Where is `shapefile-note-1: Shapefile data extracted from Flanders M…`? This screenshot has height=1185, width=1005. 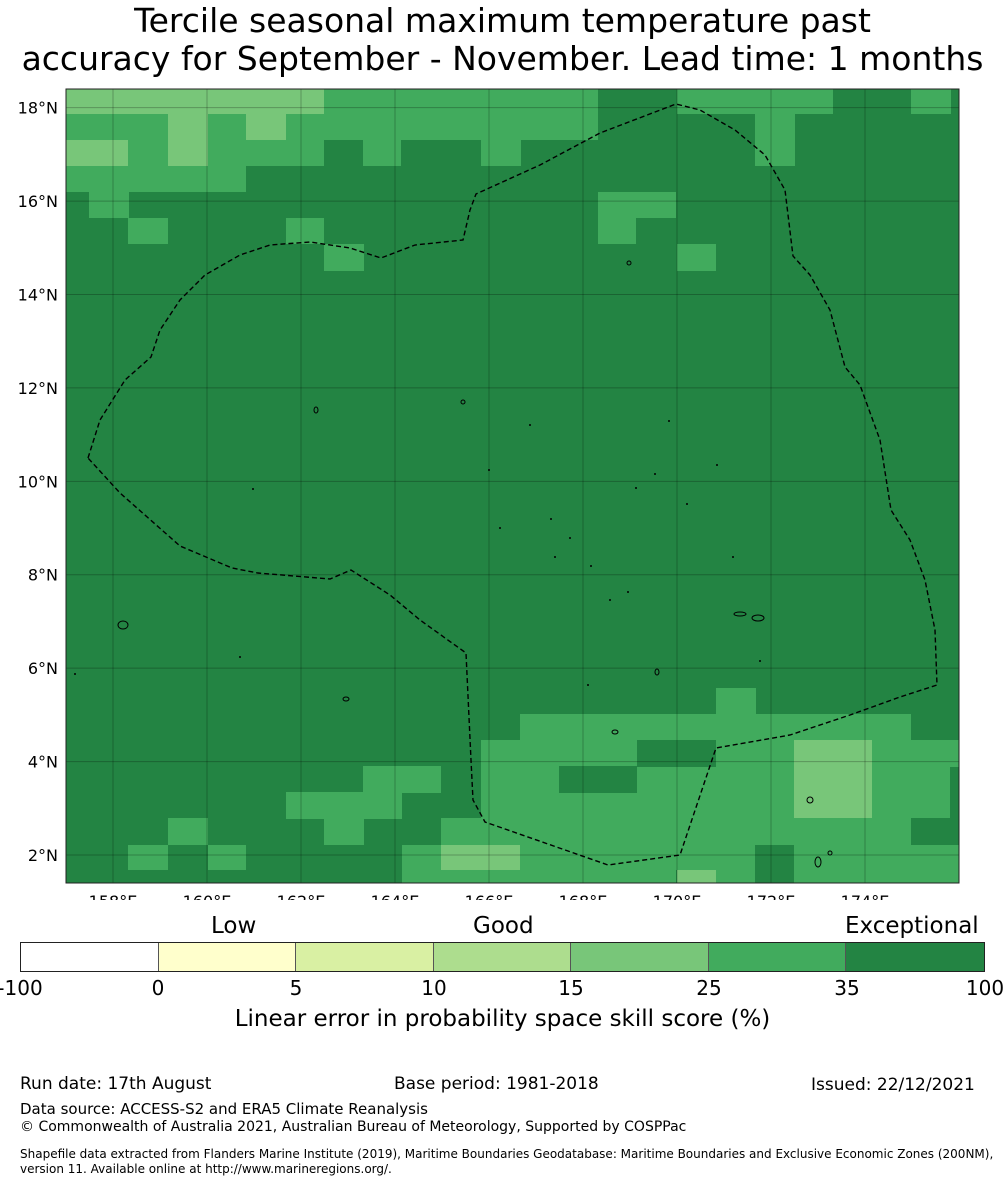 shapefile-note-1: Shapefile data extracted from Flanders M… is located at coordinates (507, 1154).